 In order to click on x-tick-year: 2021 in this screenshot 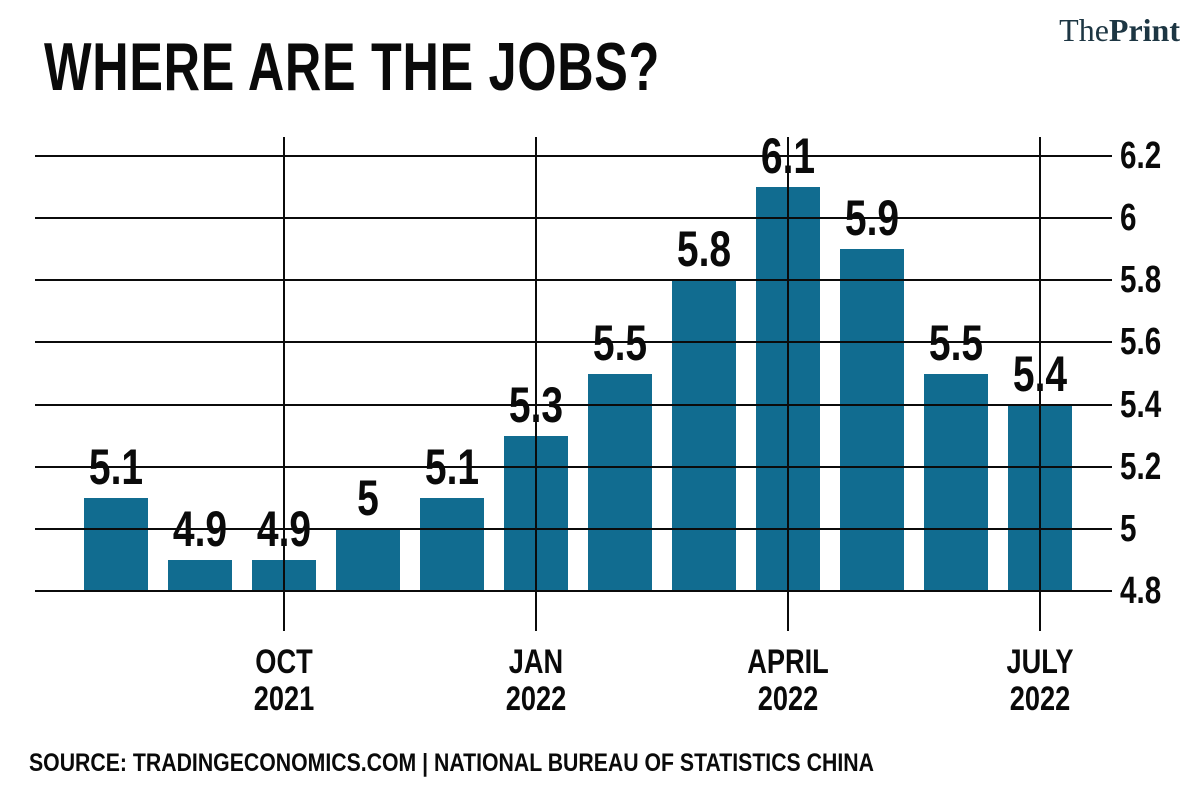, I will do `click(284, 699)`.